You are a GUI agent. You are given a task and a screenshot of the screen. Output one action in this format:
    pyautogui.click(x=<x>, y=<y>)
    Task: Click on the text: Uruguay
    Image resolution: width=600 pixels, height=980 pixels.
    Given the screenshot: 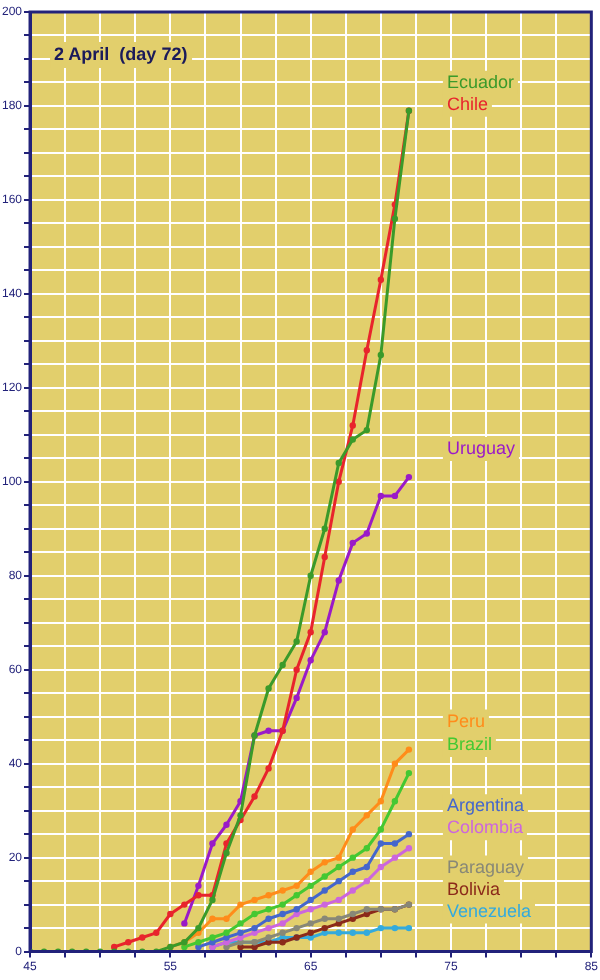 What is the action you would take?
    pyautogui.click(x=481, y=448)
    